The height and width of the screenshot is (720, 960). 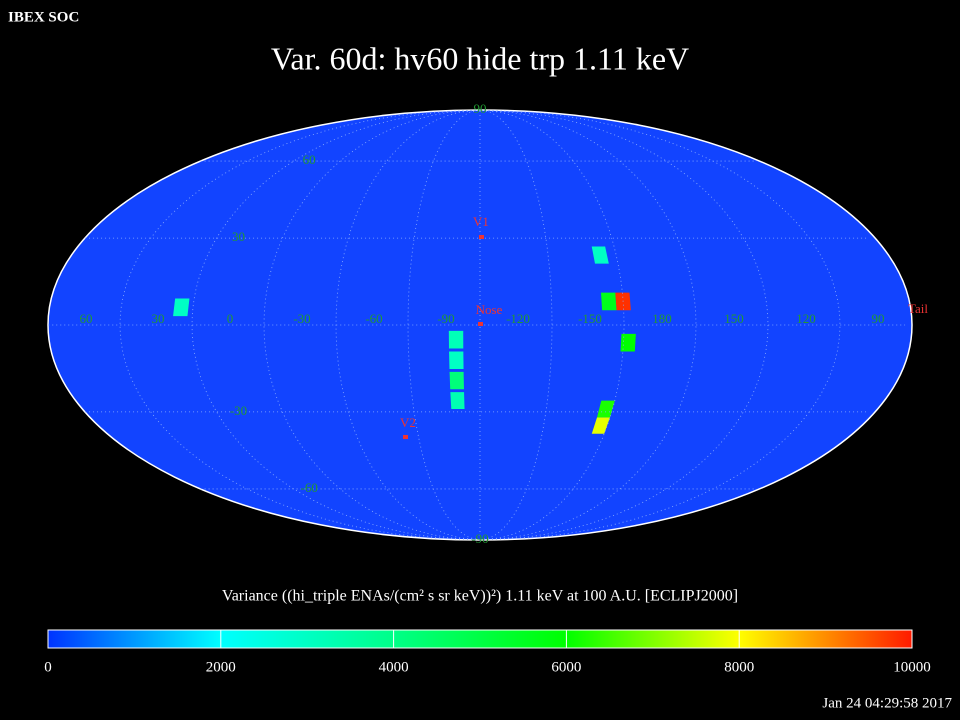 What do you see at coordinates (518, 318) in the screenshot?
I see `lon-tick-label: -120` at bounding box center [518, 318].